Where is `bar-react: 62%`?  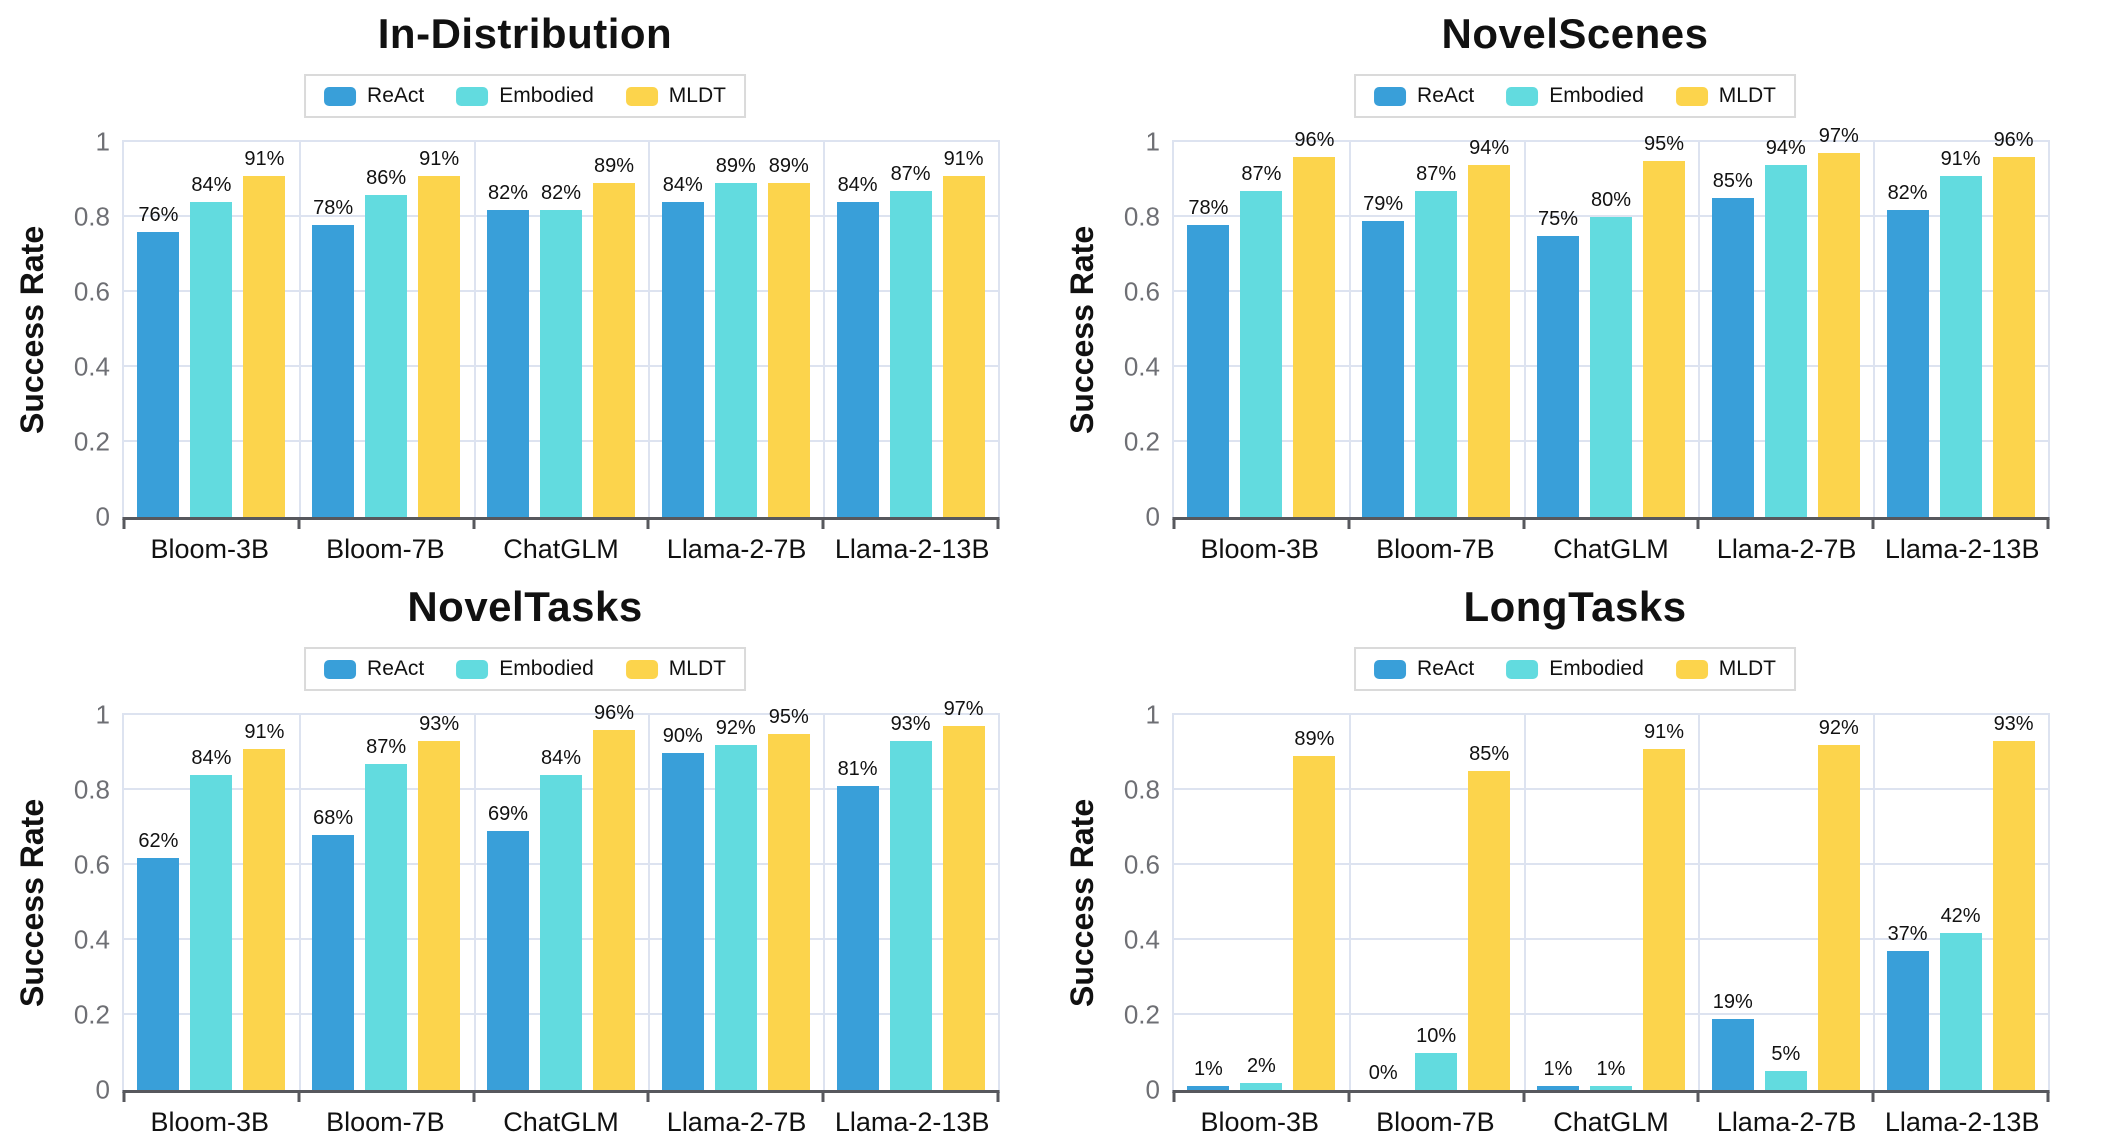
bar-react: 62% is located at coordinates (158, 960).